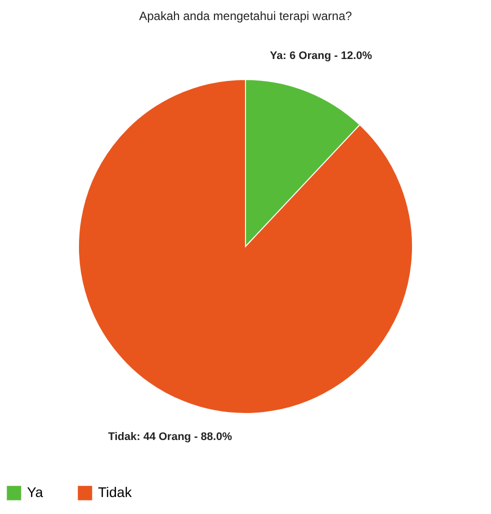 This screenshot has width=491, height=514. I want to click on chart-title: Apakah anda mengetahui terapi warna?, so click(245, 16).